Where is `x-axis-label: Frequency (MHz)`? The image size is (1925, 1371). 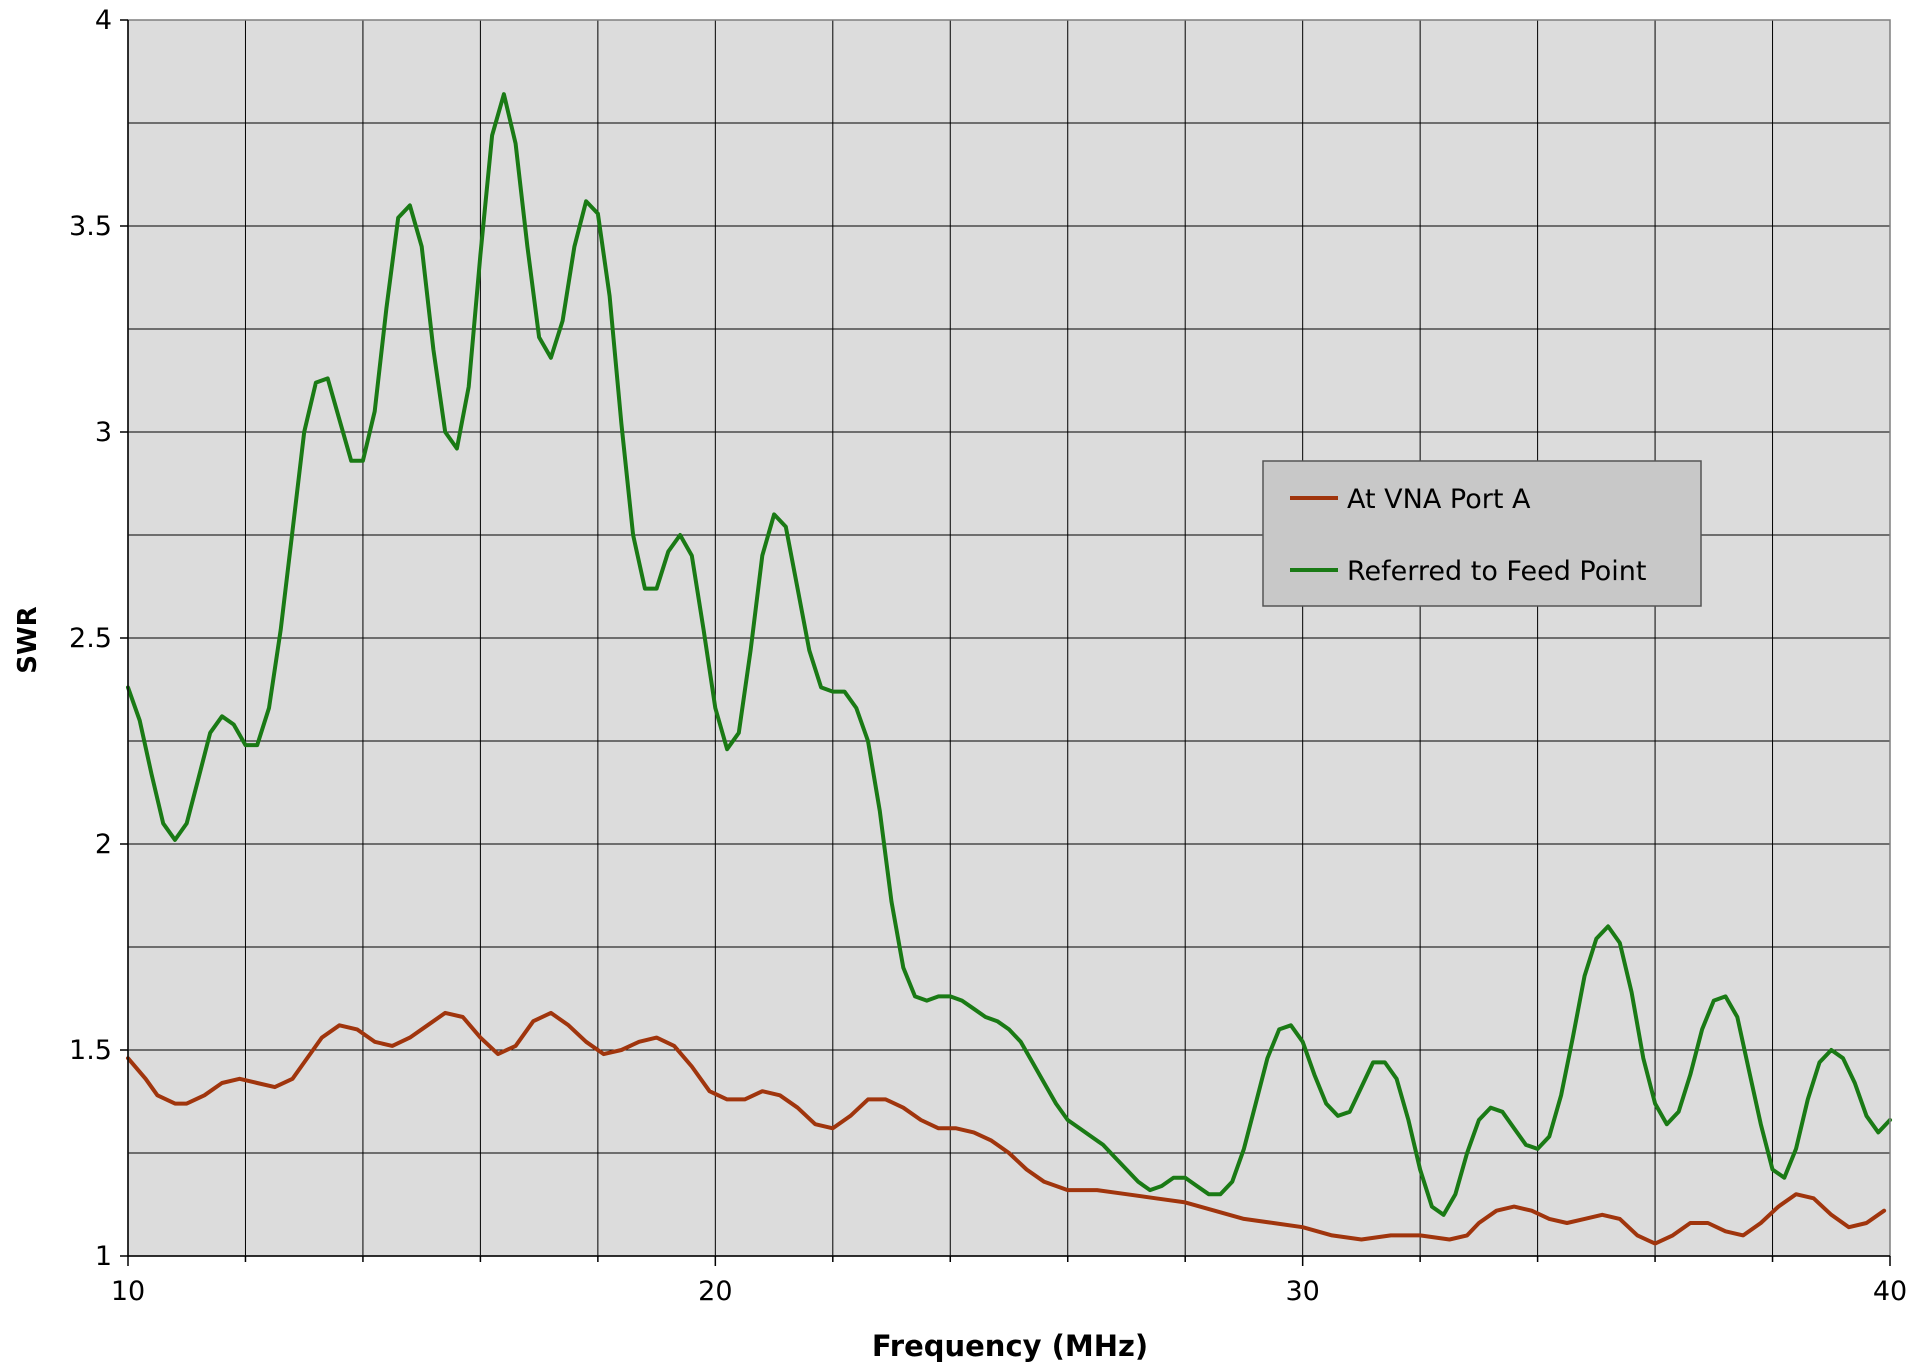
x-axis-label: Frequency (MHz) is located at coordinates (1010, 1346).